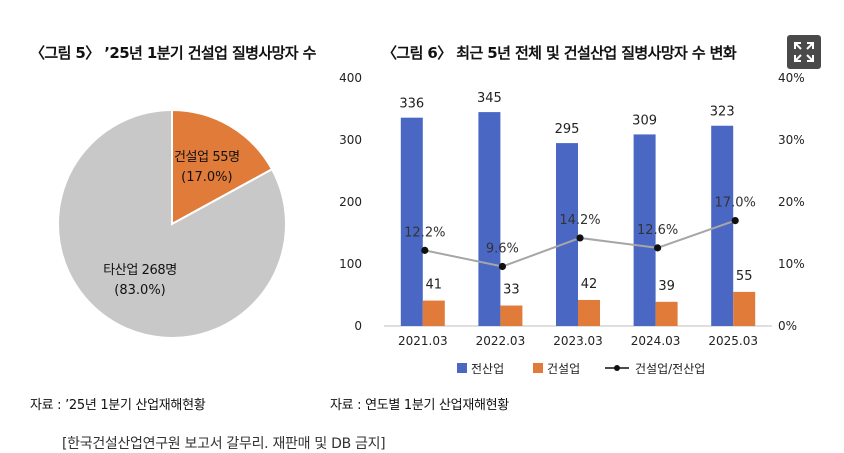 The image size is (844, 453). What do you see at coordinates (791, 264) in the screenshot?
I see `y-right-tick-label: 10%` at bounding box center [791, 264].